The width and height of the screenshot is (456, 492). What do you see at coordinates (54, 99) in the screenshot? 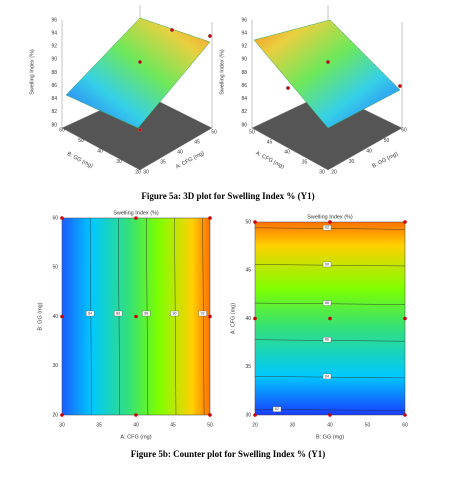
I see `z-tick-label: 84` at bounding box center [54, 99].